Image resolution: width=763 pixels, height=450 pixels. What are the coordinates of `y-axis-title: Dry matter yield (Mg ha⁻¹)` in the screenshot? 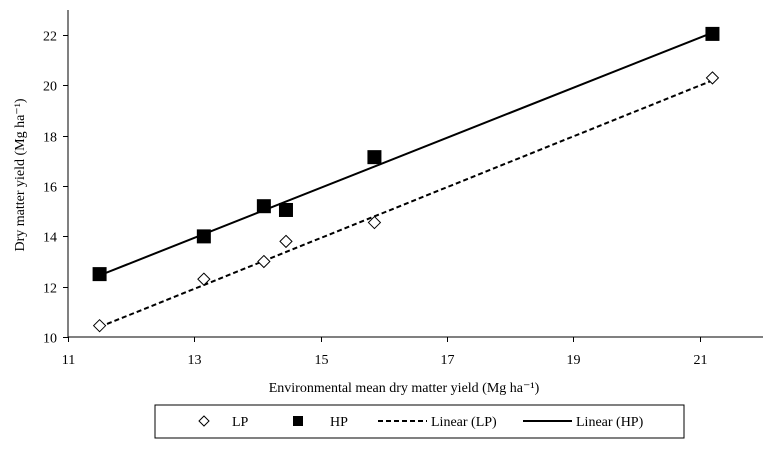 It's located at (20, 174).